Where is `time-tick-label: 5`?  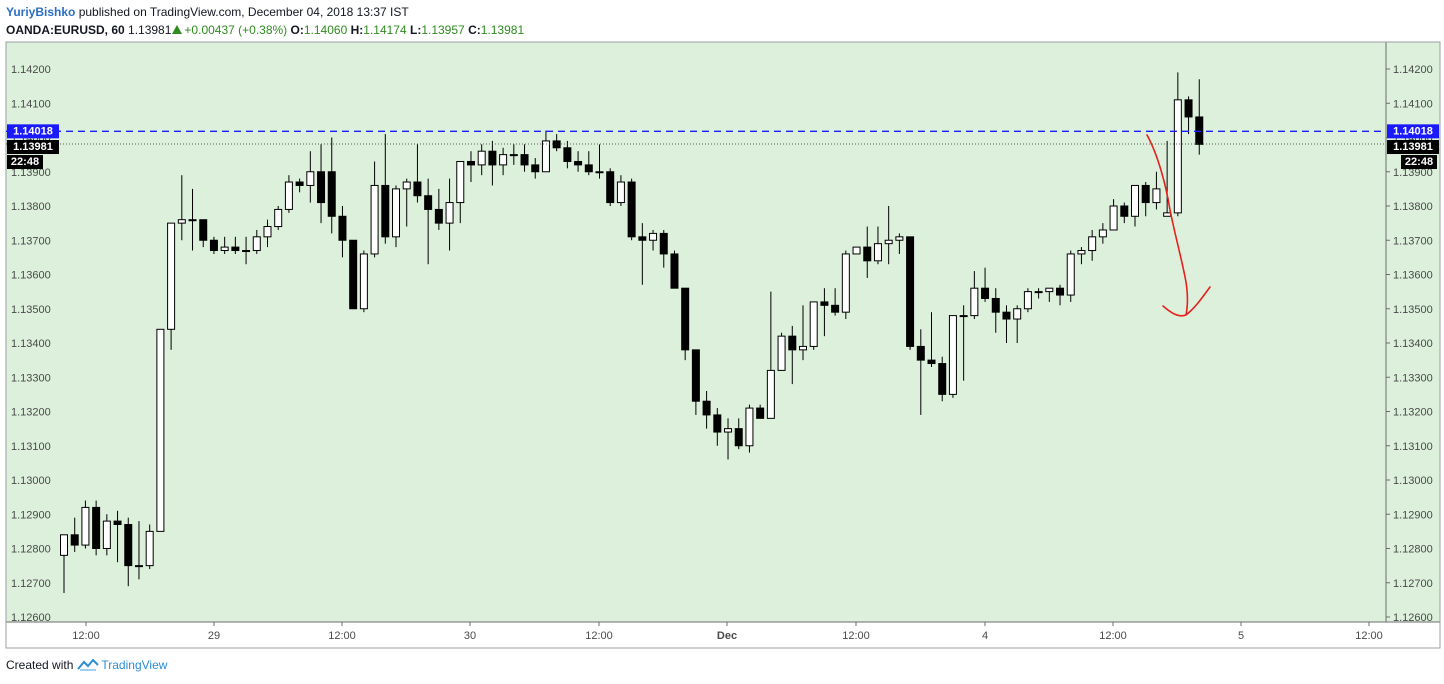
time-tick-label: 5 is located at coordinates (1241, 636).